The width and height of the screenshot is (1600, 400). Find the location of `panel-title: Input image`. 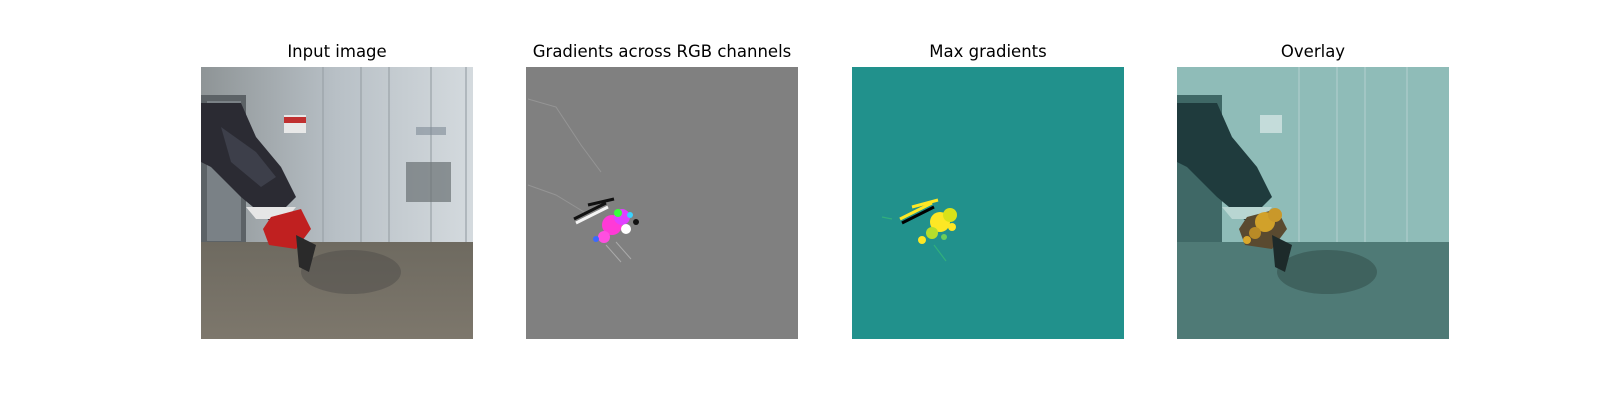

panel-title: Input image is located at coordinates (337, 51).